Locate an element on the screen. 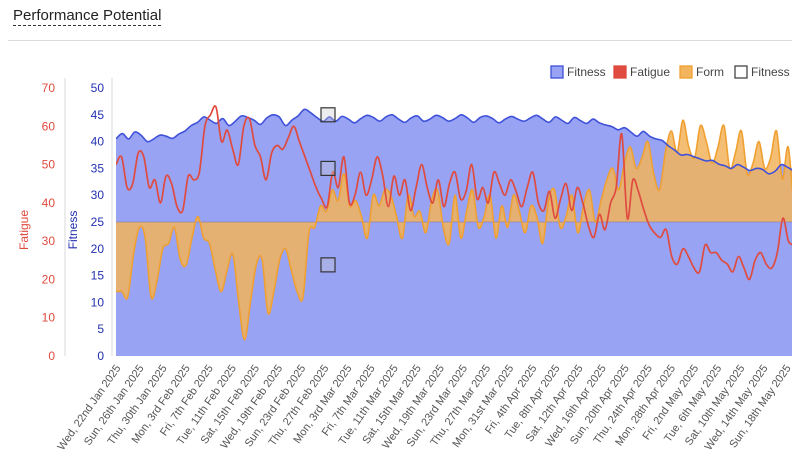 This screenshot has height=458, width=792. fatigue-tick-label: 50 is located at coordinates (49, 165).